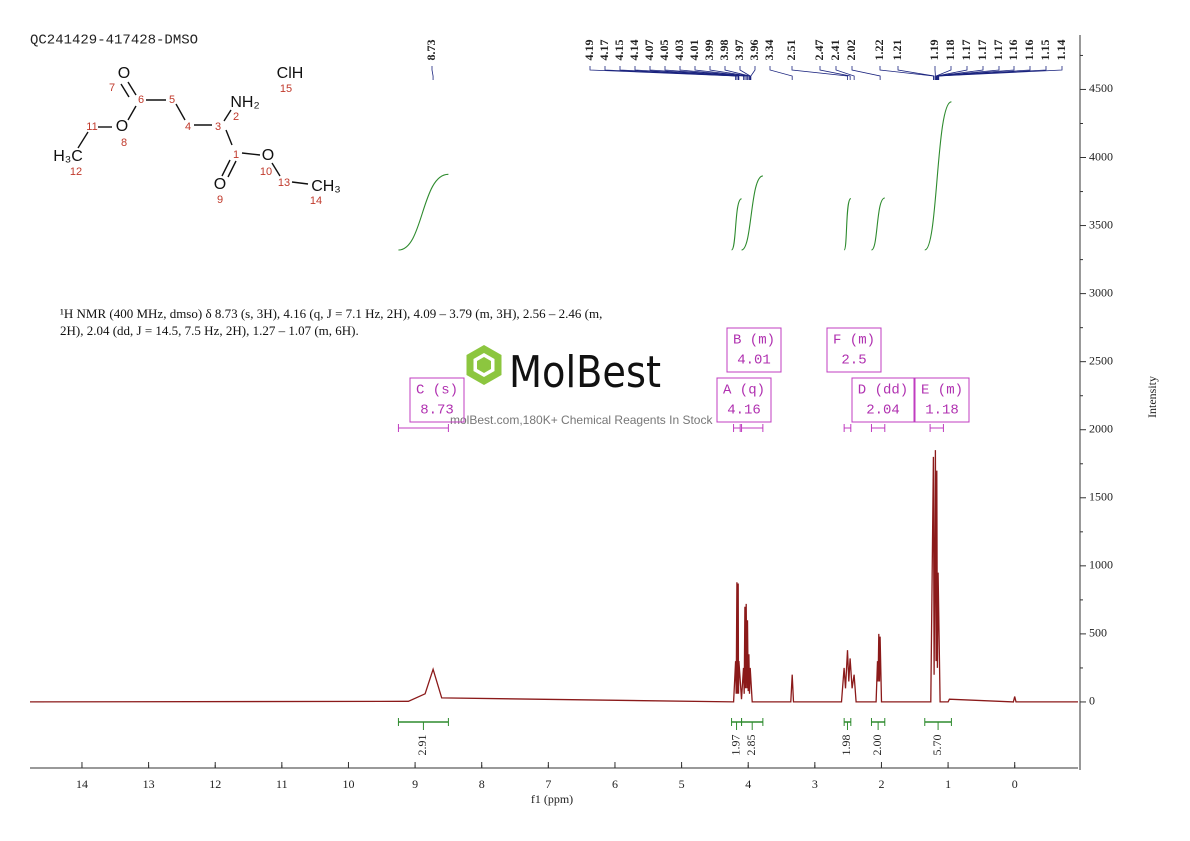 The image size is (1190, 841). I want to click on atom-label: CH₃, so click(326, 186).